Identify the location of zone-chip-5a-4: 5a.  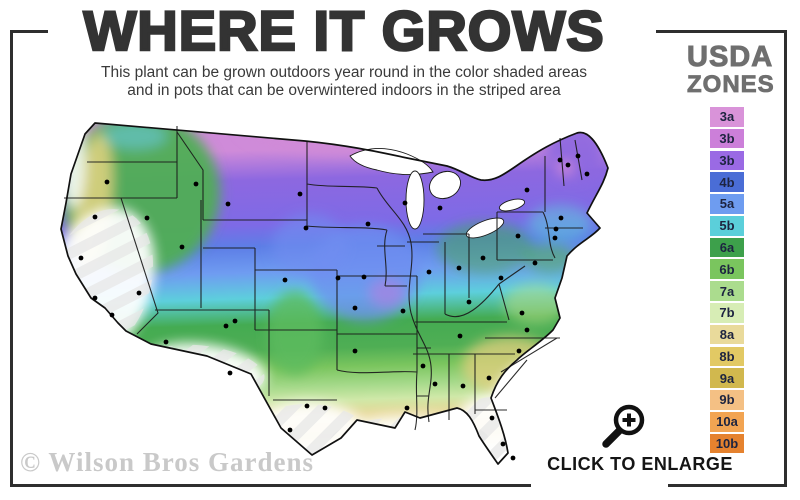
(727, 204).